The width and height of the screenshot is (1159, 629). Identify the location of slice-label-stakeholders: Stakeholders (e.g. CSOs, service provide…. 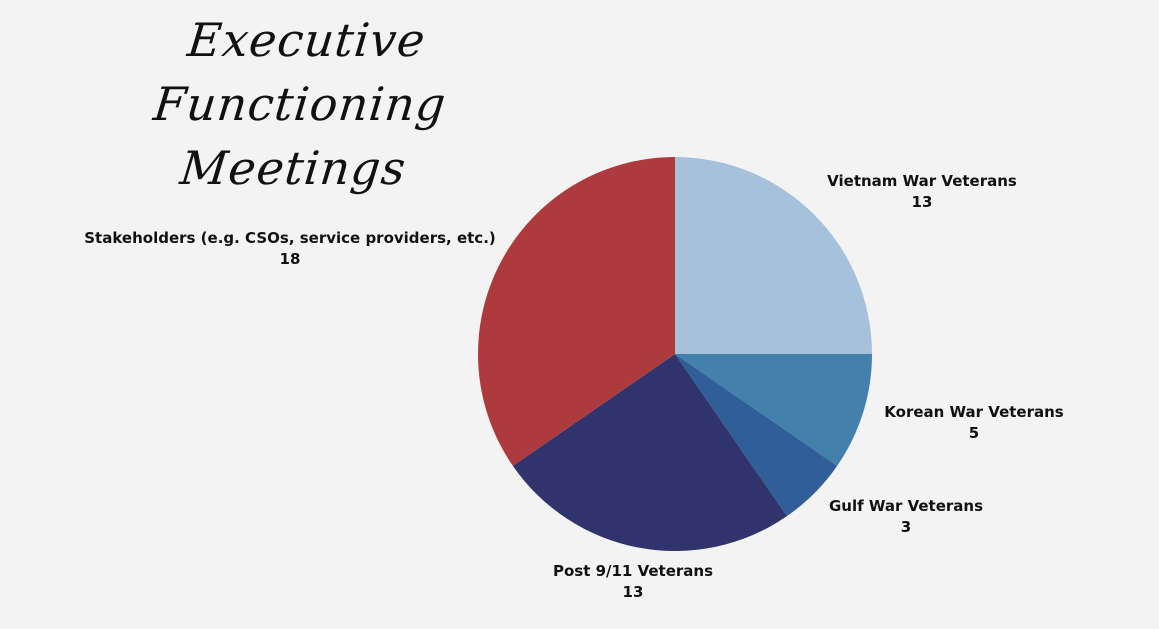
(290, 249).